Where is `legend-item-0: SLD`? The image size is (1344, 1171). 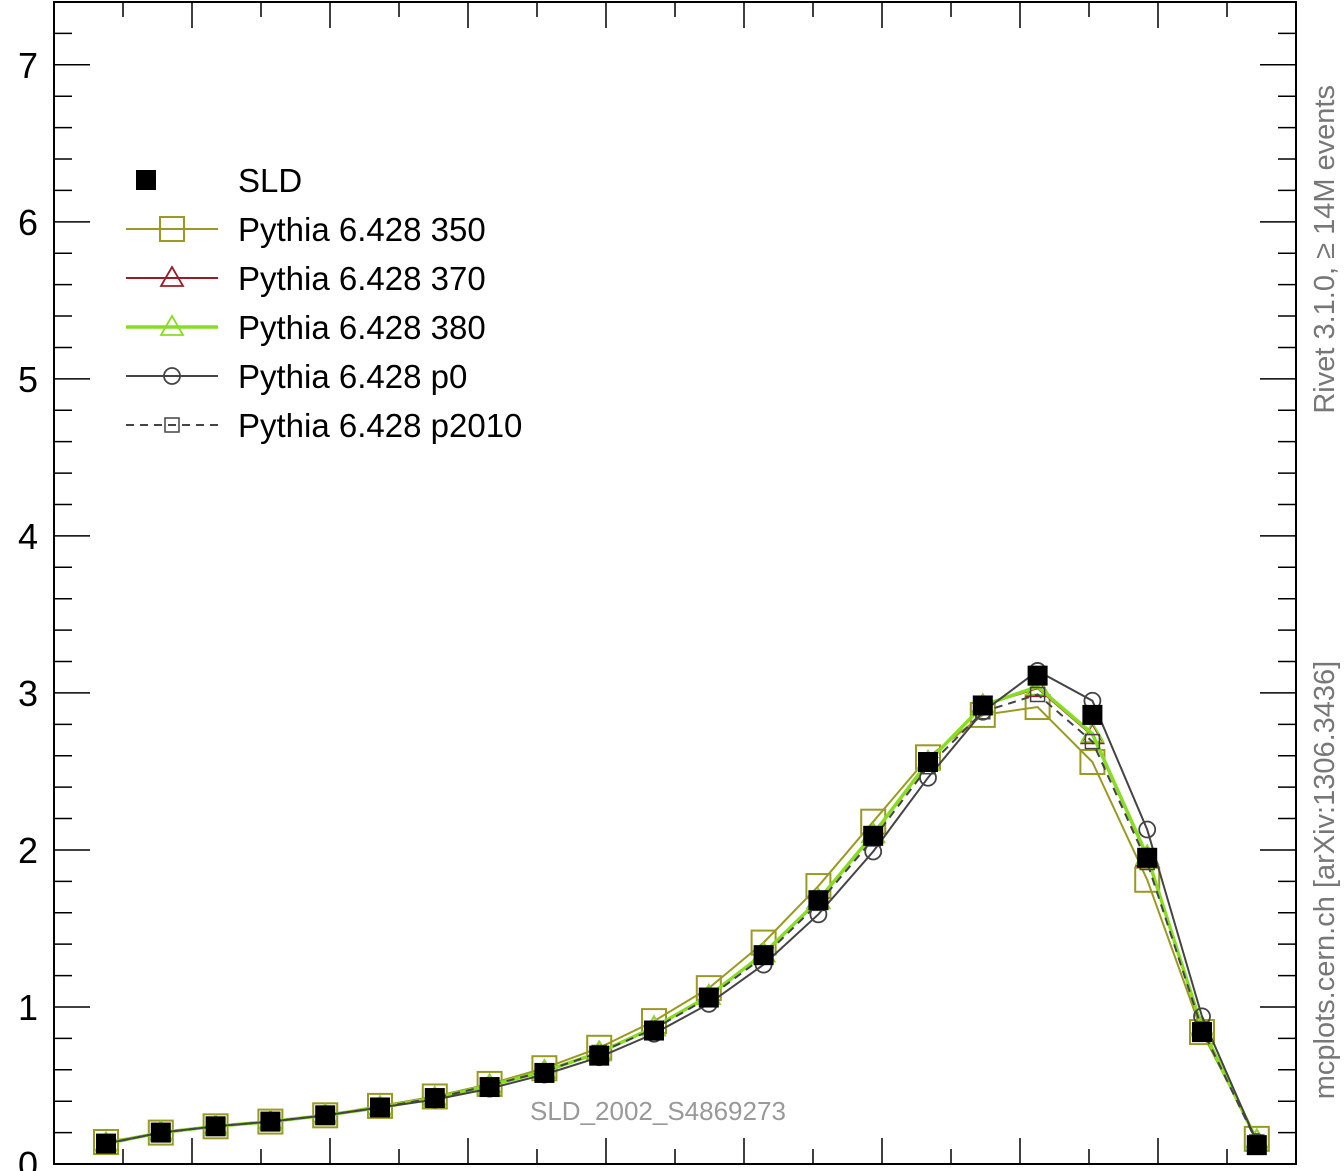 legend-item-0: SLD is located at coordinates (219, 180).